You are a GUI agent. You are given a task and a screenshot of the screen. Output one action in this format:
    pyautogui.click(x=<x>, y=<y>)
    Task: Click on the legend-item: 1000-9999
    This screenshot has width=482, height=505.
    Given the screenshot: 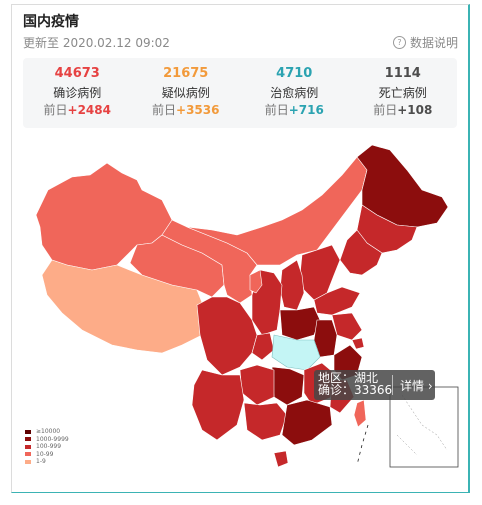 What is the action you would take?
    pyautogui.click(x=47, y=440)
    